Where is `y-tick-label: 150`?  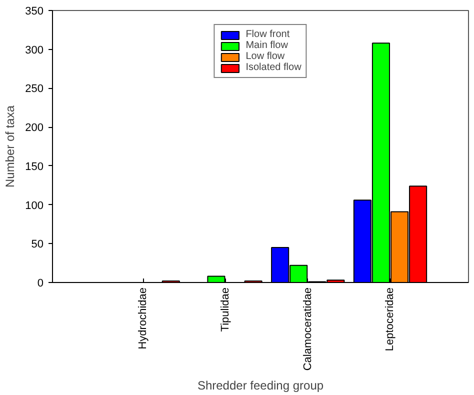
y-tick-label: 150 is located at coordinates (34, 166).